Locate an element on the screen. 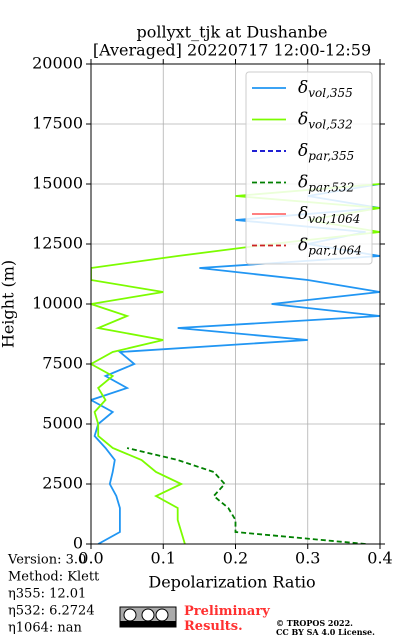 The height and width of the screenshot is (640, 400). cc-logo is located at coordinates (148, 617).